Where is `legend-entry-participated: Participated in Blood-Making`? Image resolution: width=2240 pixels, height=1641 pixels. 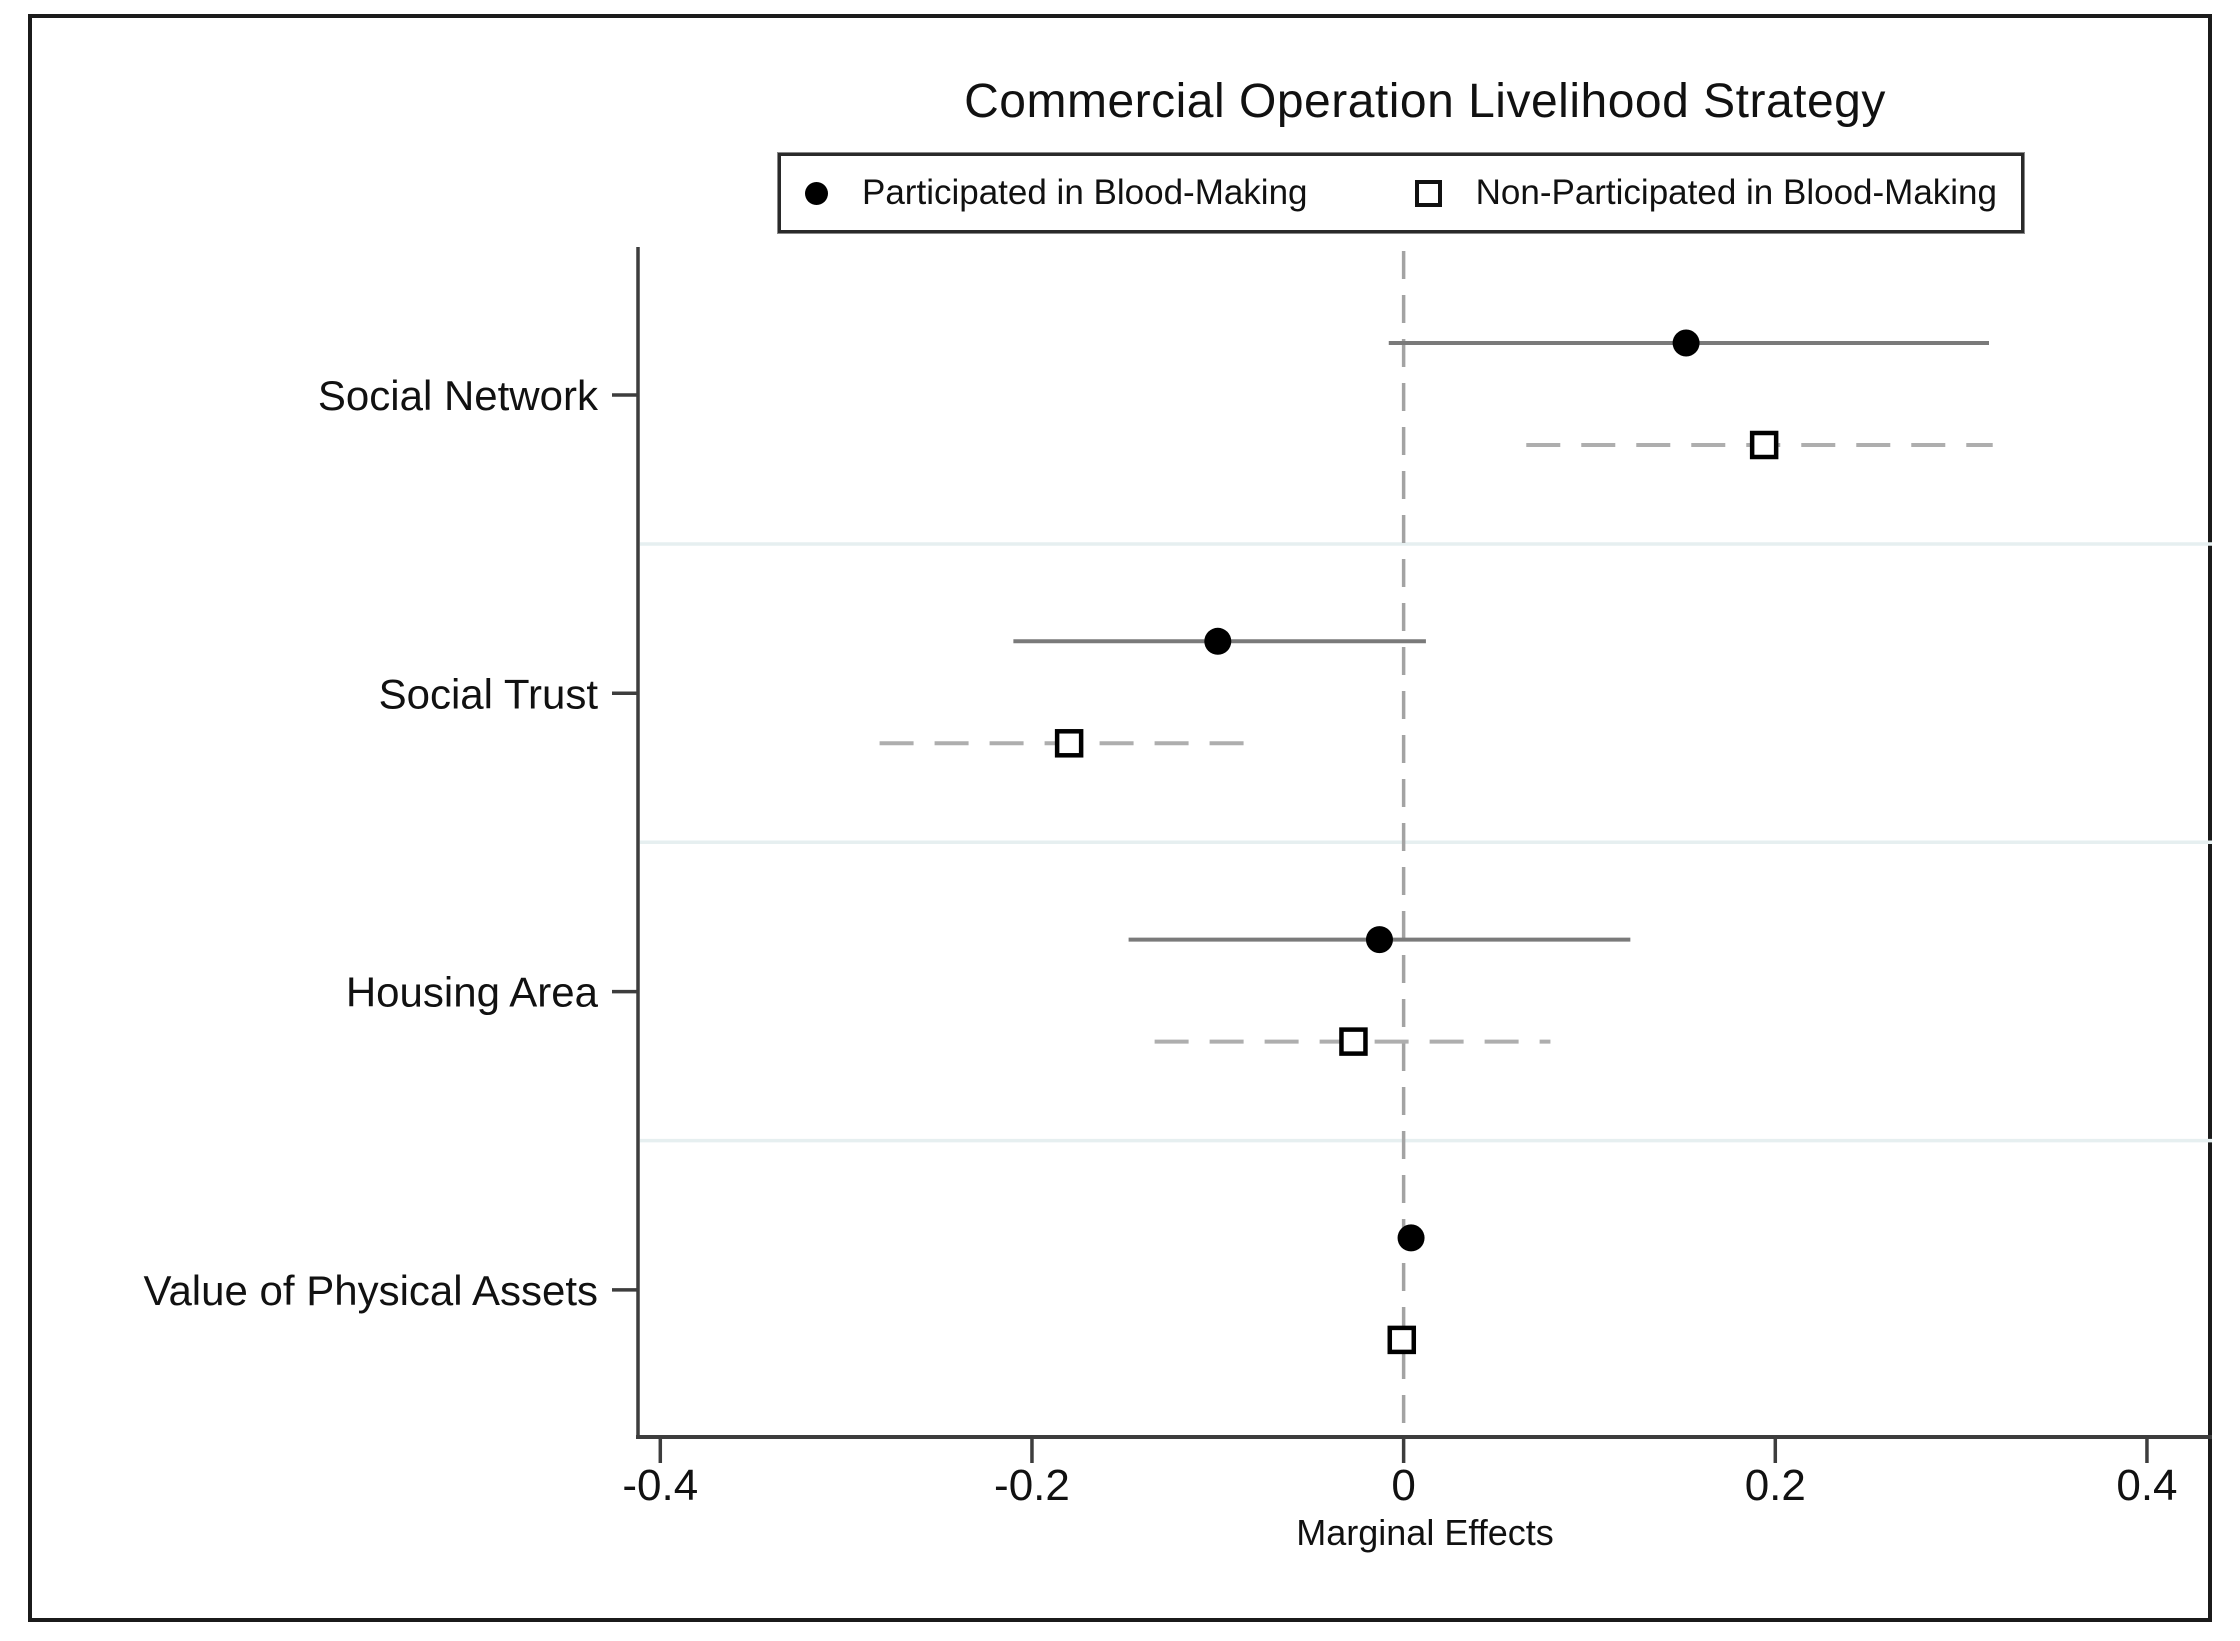
legend-entry-participated: Participated in Blood-Making is located at coordinates (1056, 193).